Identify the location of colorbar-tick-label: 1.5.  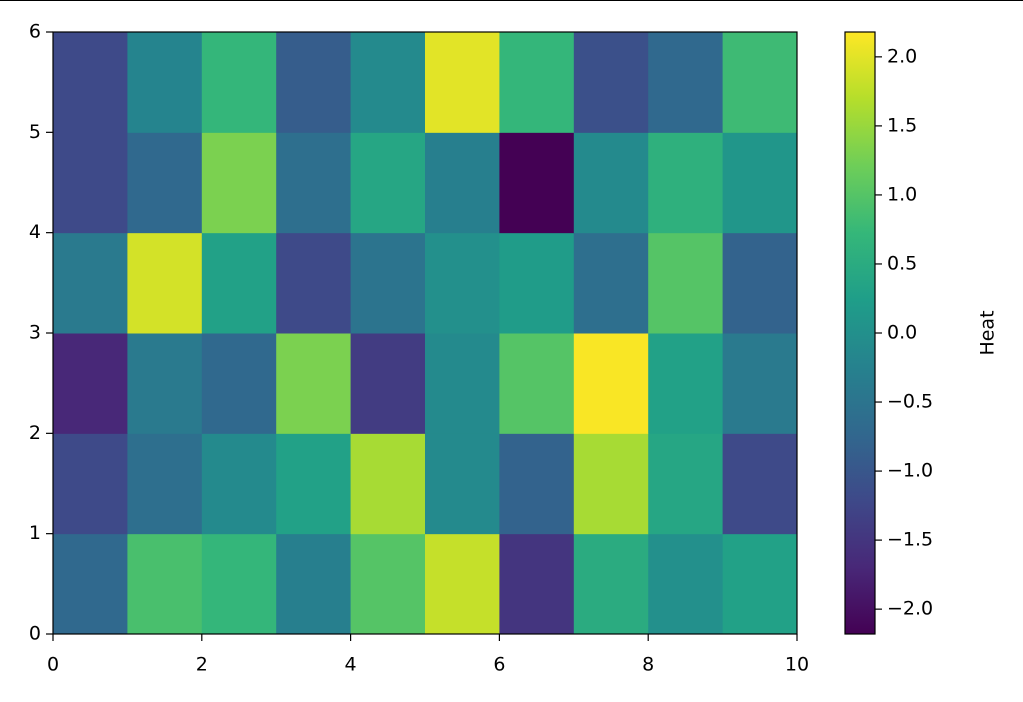
(902, 125).